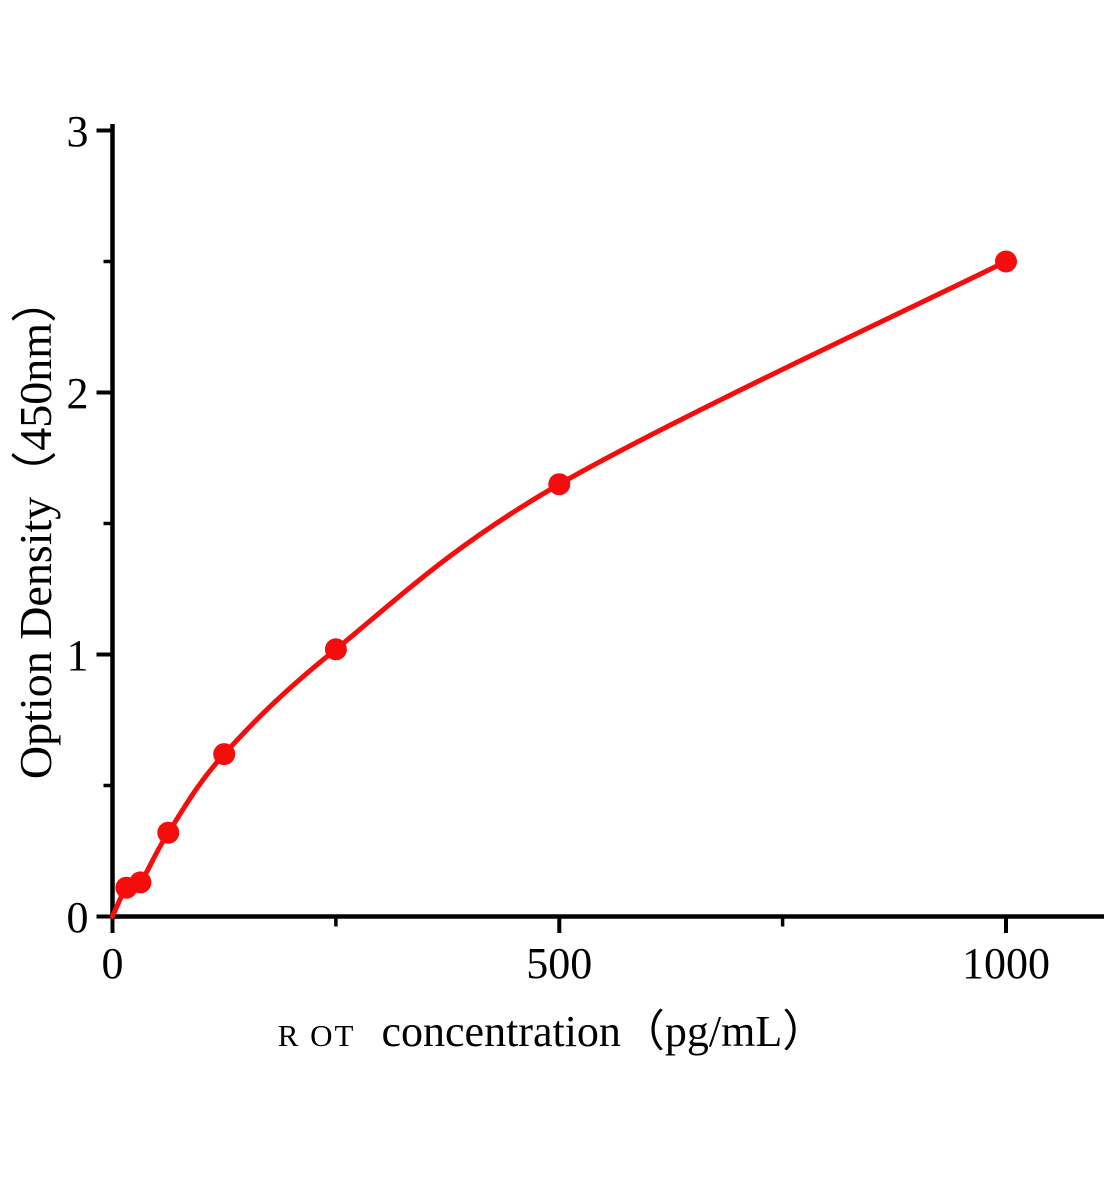 Image resolution: width=1104 pixels, height=1200 pixels. Describe the element at coordinates (78, 393) in the screenshot. I see `y-tick-label: 2` at that location.